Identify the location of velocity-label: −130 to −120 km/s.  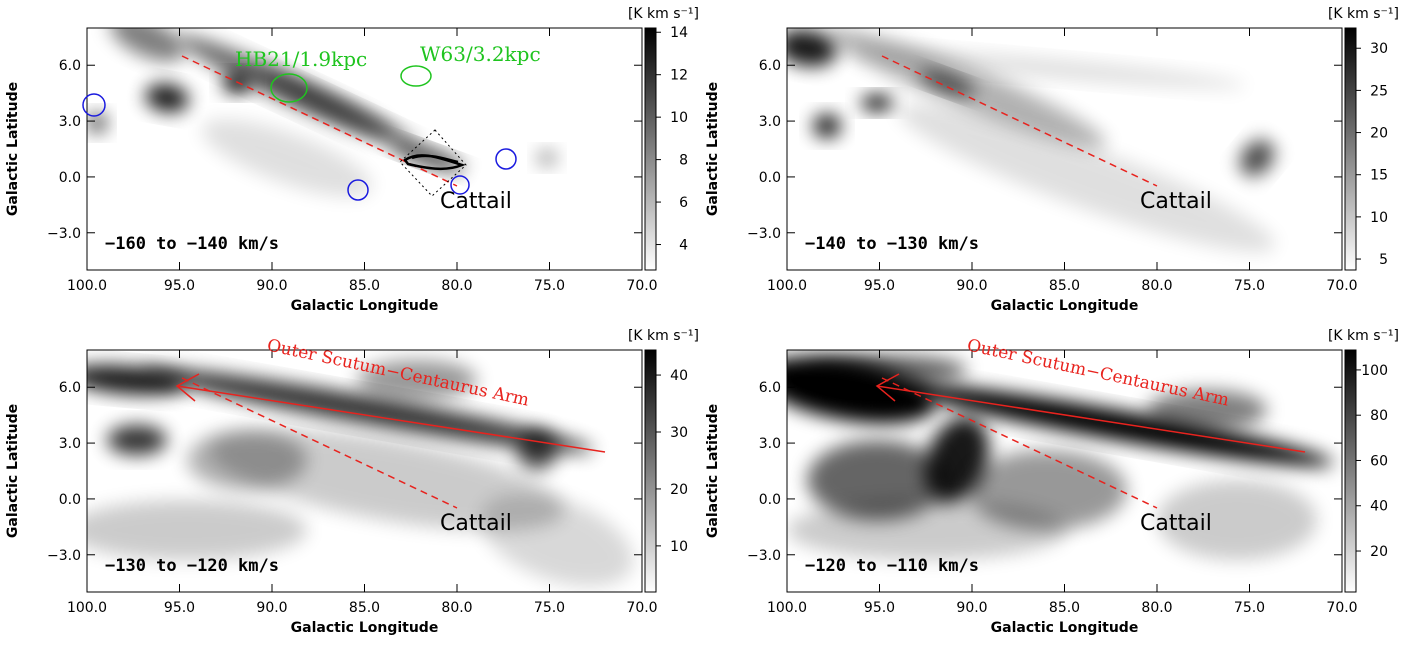
(192, 566).